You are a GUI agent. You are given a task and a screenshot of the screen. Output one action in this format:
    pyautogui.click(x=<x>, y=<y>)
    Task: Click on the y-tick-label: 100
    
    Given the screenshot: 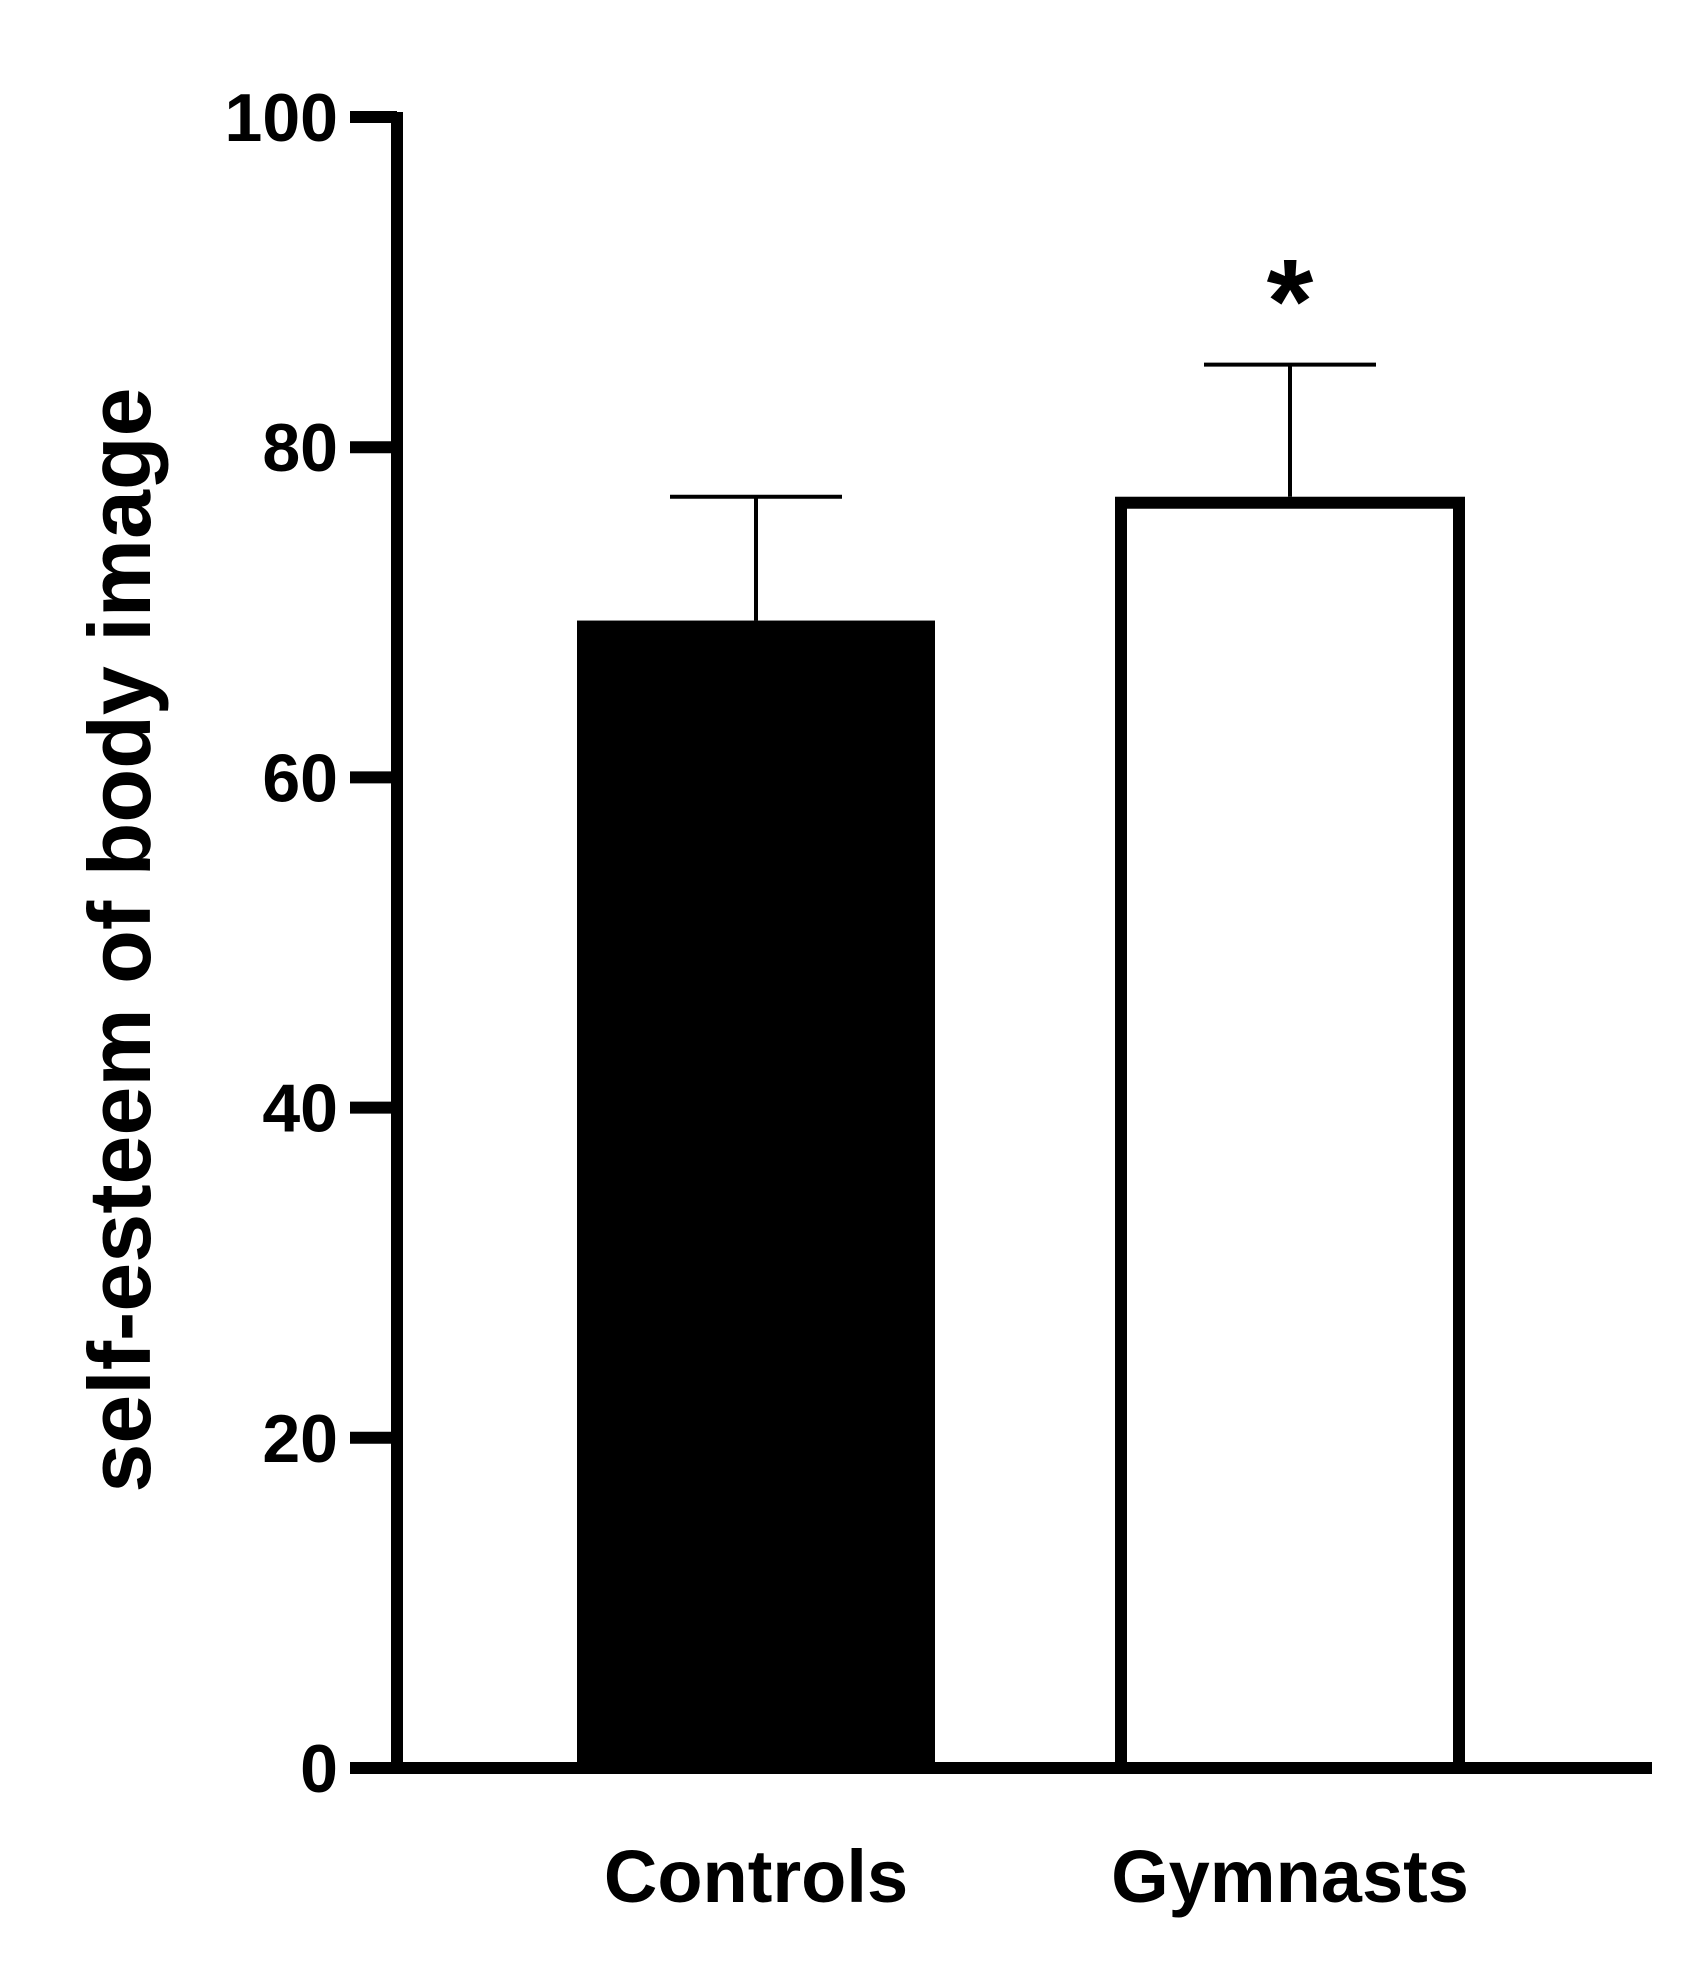 What is the action you would take?
    pyautogui.click(x=281, y=118)
    